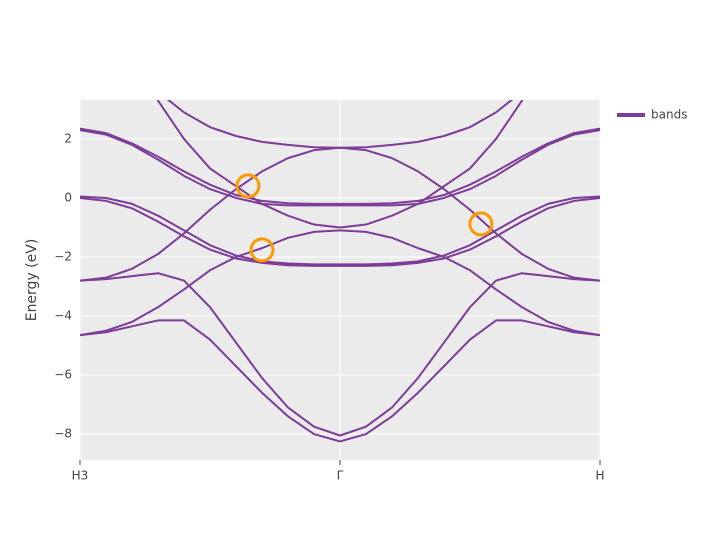 This screenshot has height=540, width=720. Describe the element at coordinates (68, 197) in the screenshot. I see `y-tick-label: 0` at that location.